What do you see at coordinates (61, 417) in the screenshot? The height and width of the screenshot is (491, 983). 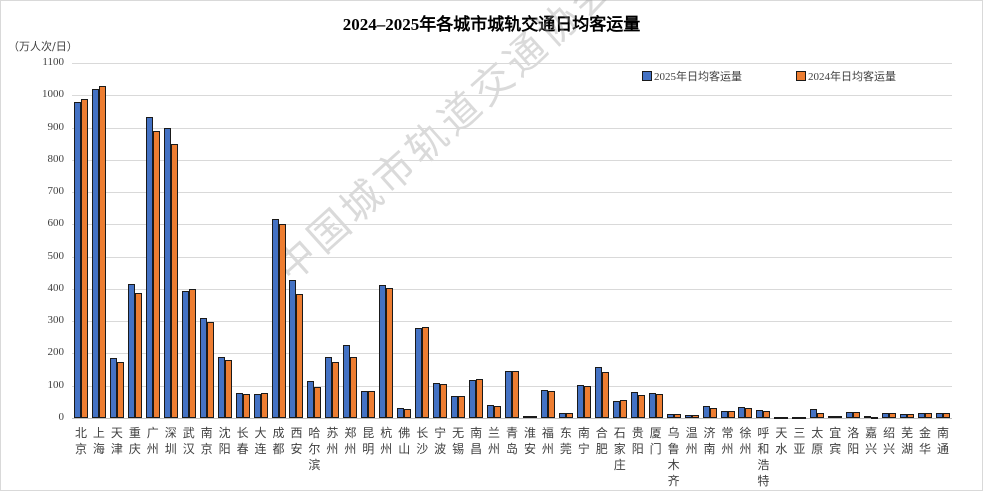 I see `y-tick-label: 0` at bounding box center [61, 417].